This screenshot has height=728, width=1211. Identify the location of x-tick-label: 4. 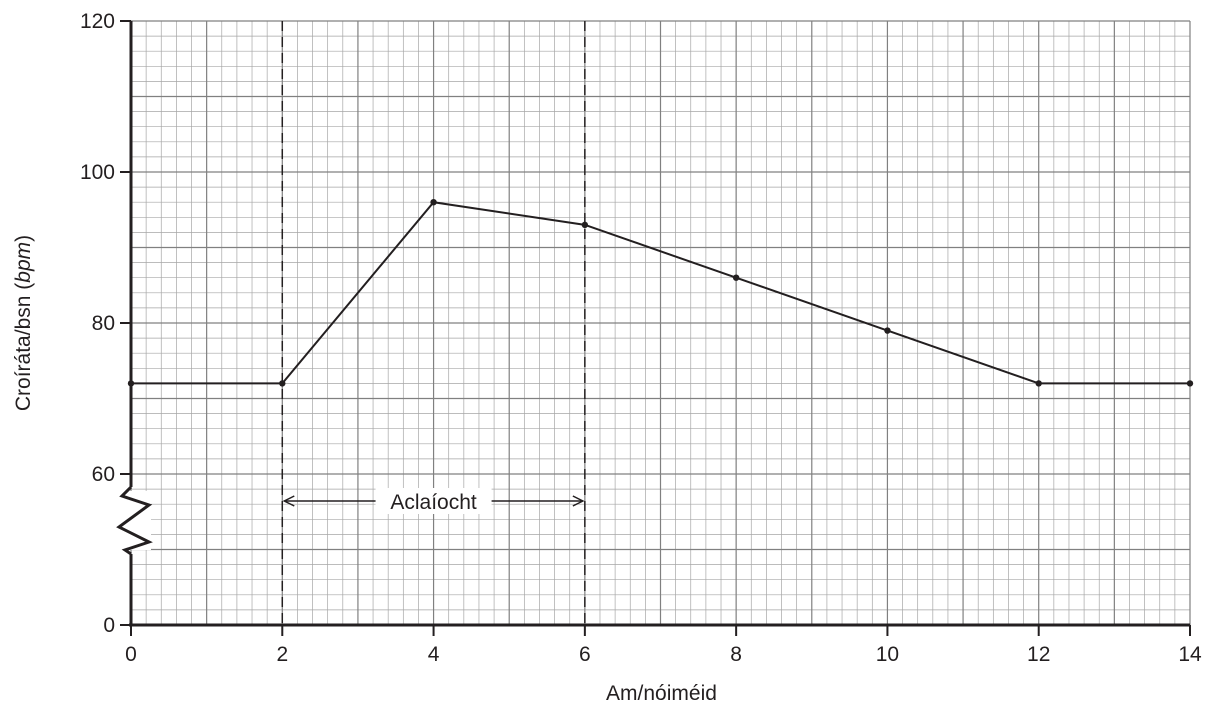
(434, 654).